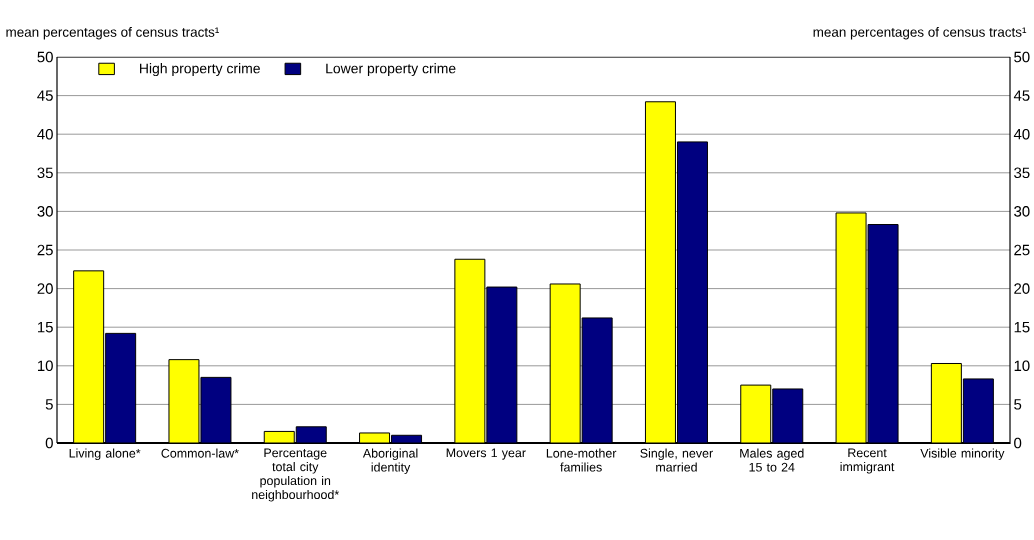 Image resolution: width=1034 pixels, height=540 pixels. Describe the element at coordinates (45, 95) in the screenshot. I see `y-tick-label: 45` at that location.